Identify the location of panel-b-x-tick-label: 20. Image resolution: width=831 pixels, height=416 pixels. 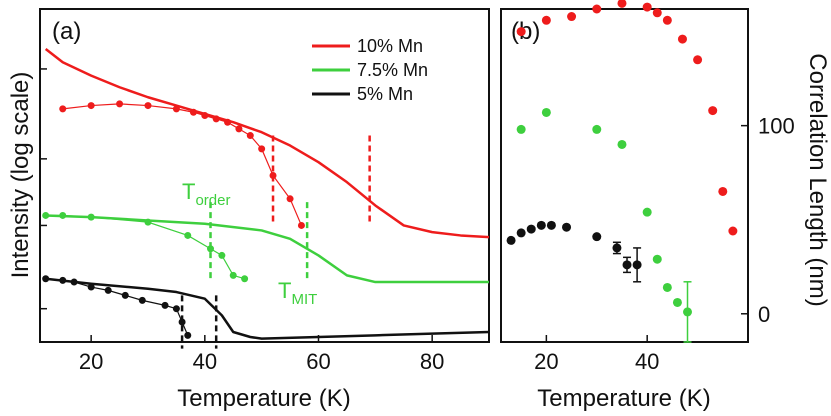
(546, 361).